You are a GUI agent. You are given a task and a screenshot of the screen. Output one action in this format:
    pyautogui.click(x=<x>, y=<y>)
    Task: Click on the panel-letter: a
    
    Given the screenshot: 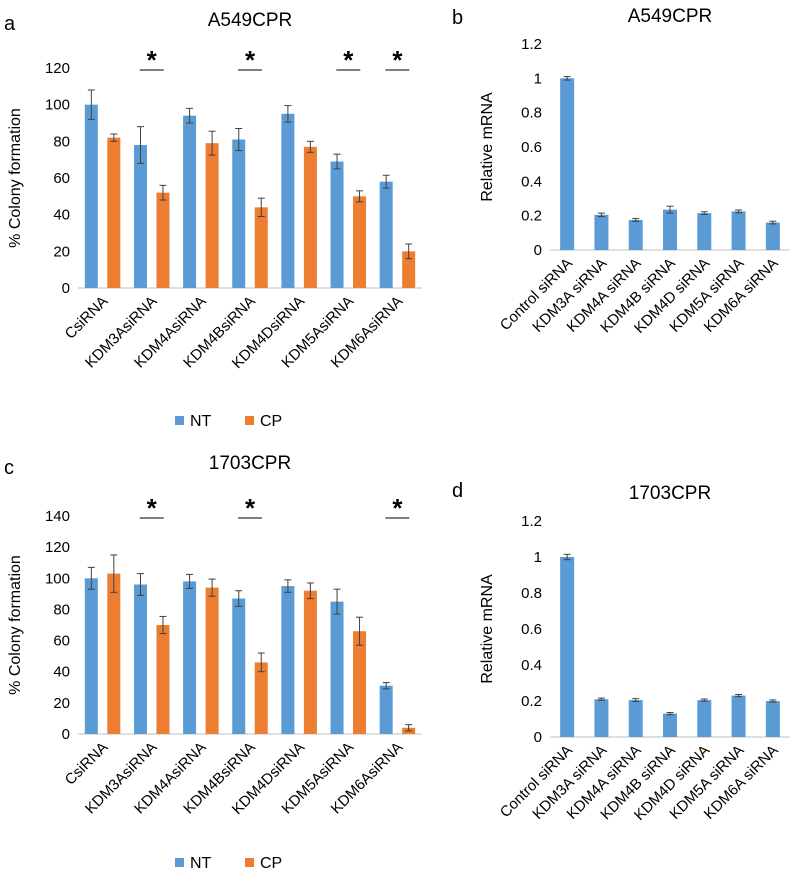 What is the action you would take?
    pyautogui.click(x=10, y=24)
    